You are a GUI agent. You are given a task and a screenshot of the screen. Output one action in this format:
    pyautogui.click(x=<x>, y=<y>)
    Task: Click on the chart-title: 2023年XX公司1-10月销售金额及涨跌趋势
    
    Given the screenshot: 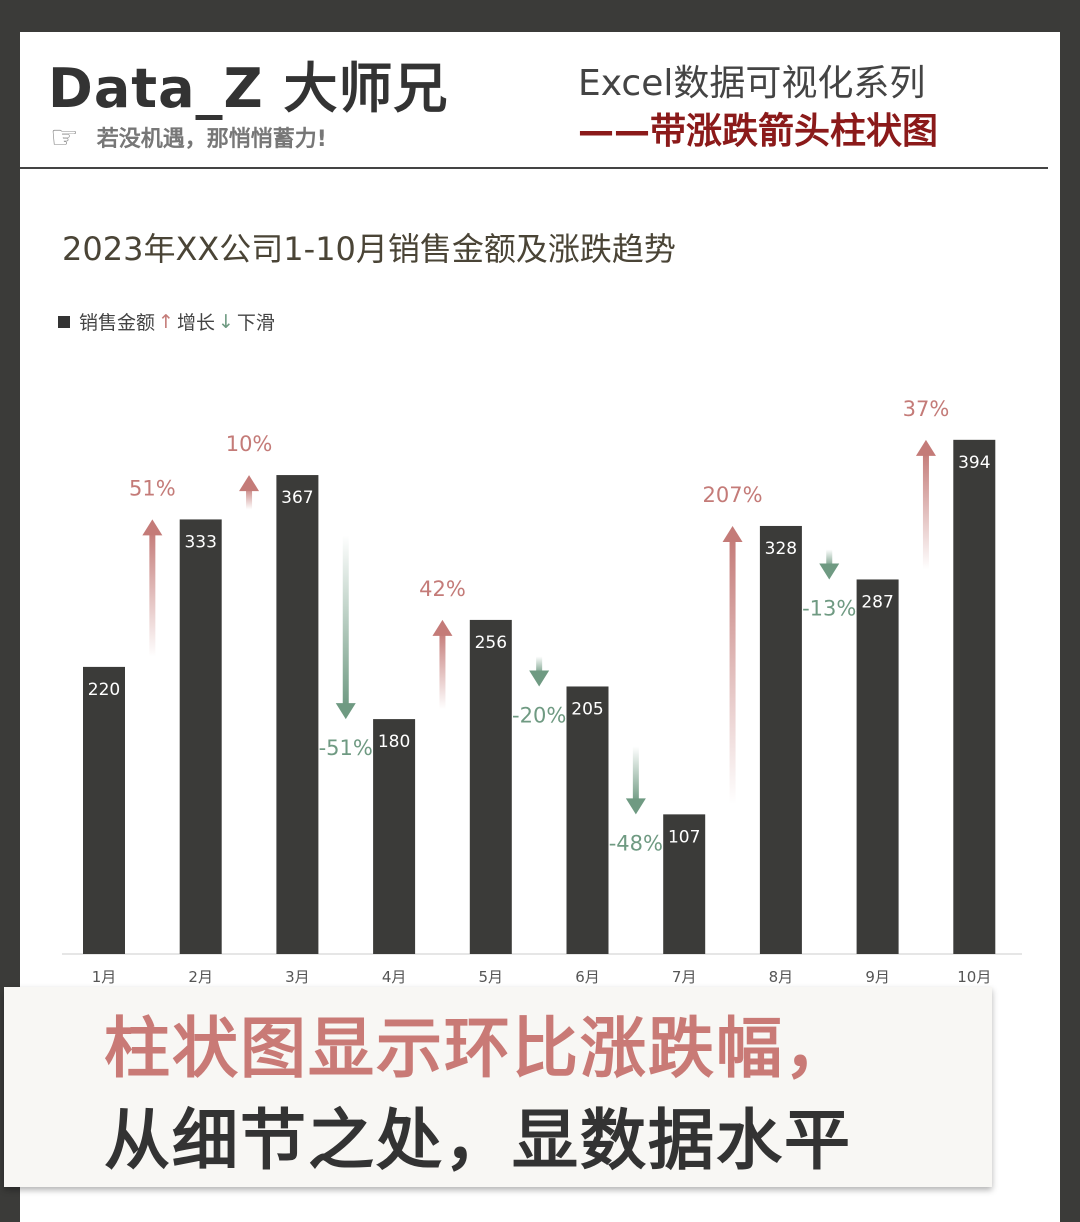 What is the action you would take?
    pyautogui.click(x=369, y=249)
    